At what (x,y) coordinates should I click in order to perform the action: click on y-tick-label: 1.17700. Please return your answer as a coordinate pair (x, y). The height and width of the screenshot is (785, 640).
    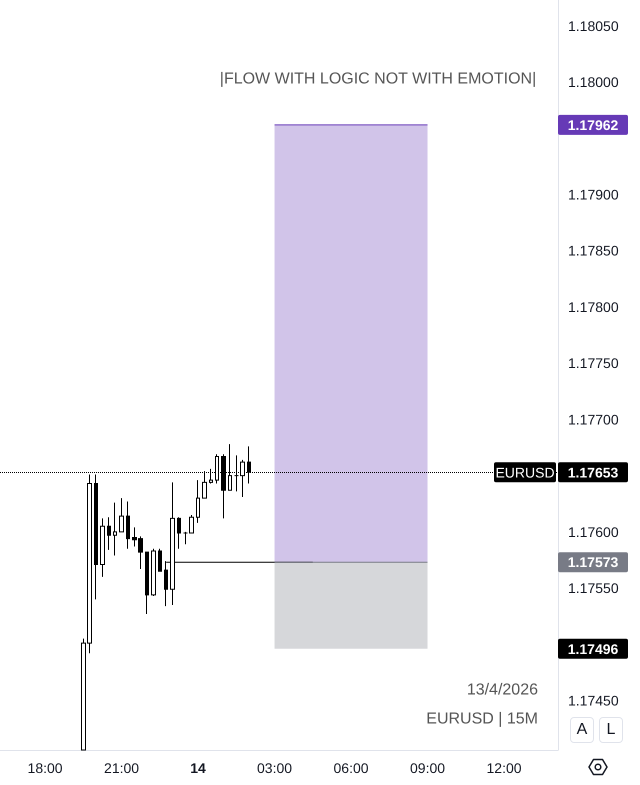
    Looking at the image, I should click on (593, 419).